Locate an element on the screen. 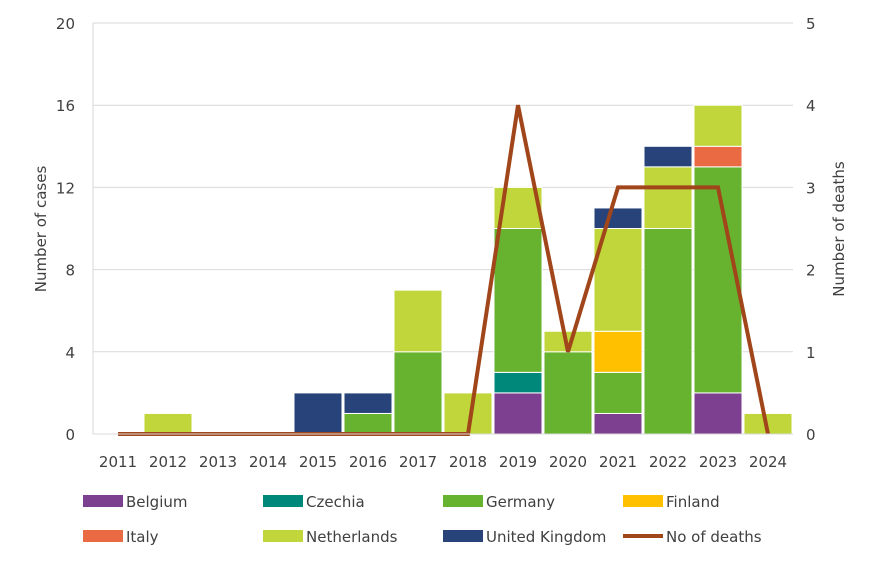 This screenshot has width=874, height=563. x-tick-label: 2021 is located at coordinates (618, 462).